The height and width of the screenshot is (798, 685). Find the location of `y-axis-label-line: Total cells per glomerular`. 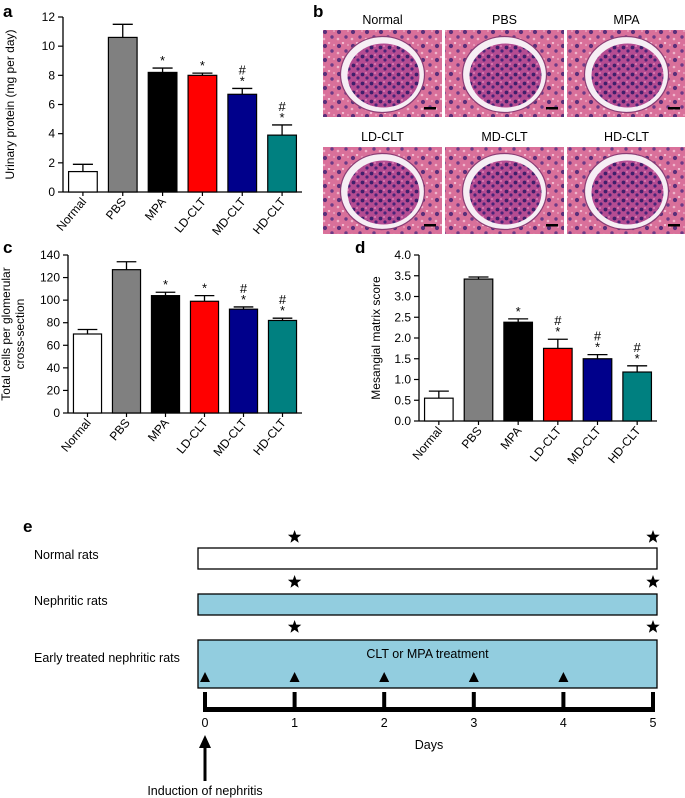

y-axis-label-line: Total cells per glomerular is located at coordinates (6, 333).